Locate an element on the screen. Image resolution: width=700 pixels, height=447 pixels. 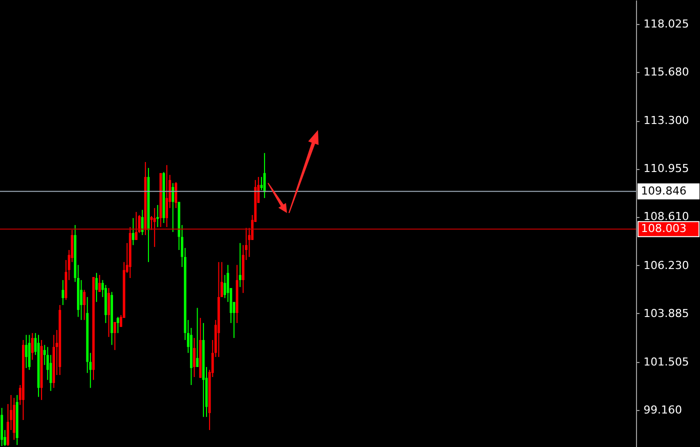
y-tick-label: 118.025 is located at coordinates (666, 24).